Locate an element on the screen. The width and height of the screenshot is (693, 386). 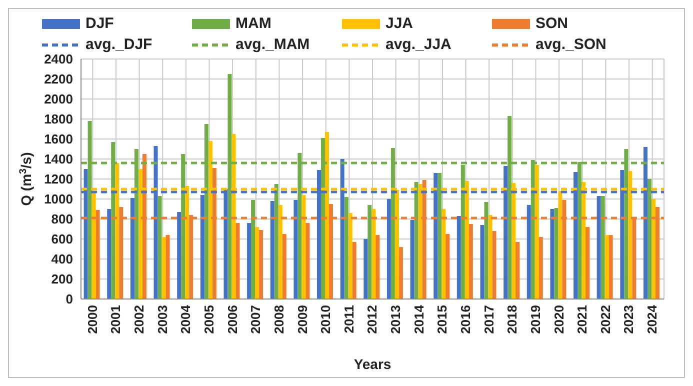
y-tick-label: 2200 is located at coordinates (58, 79).